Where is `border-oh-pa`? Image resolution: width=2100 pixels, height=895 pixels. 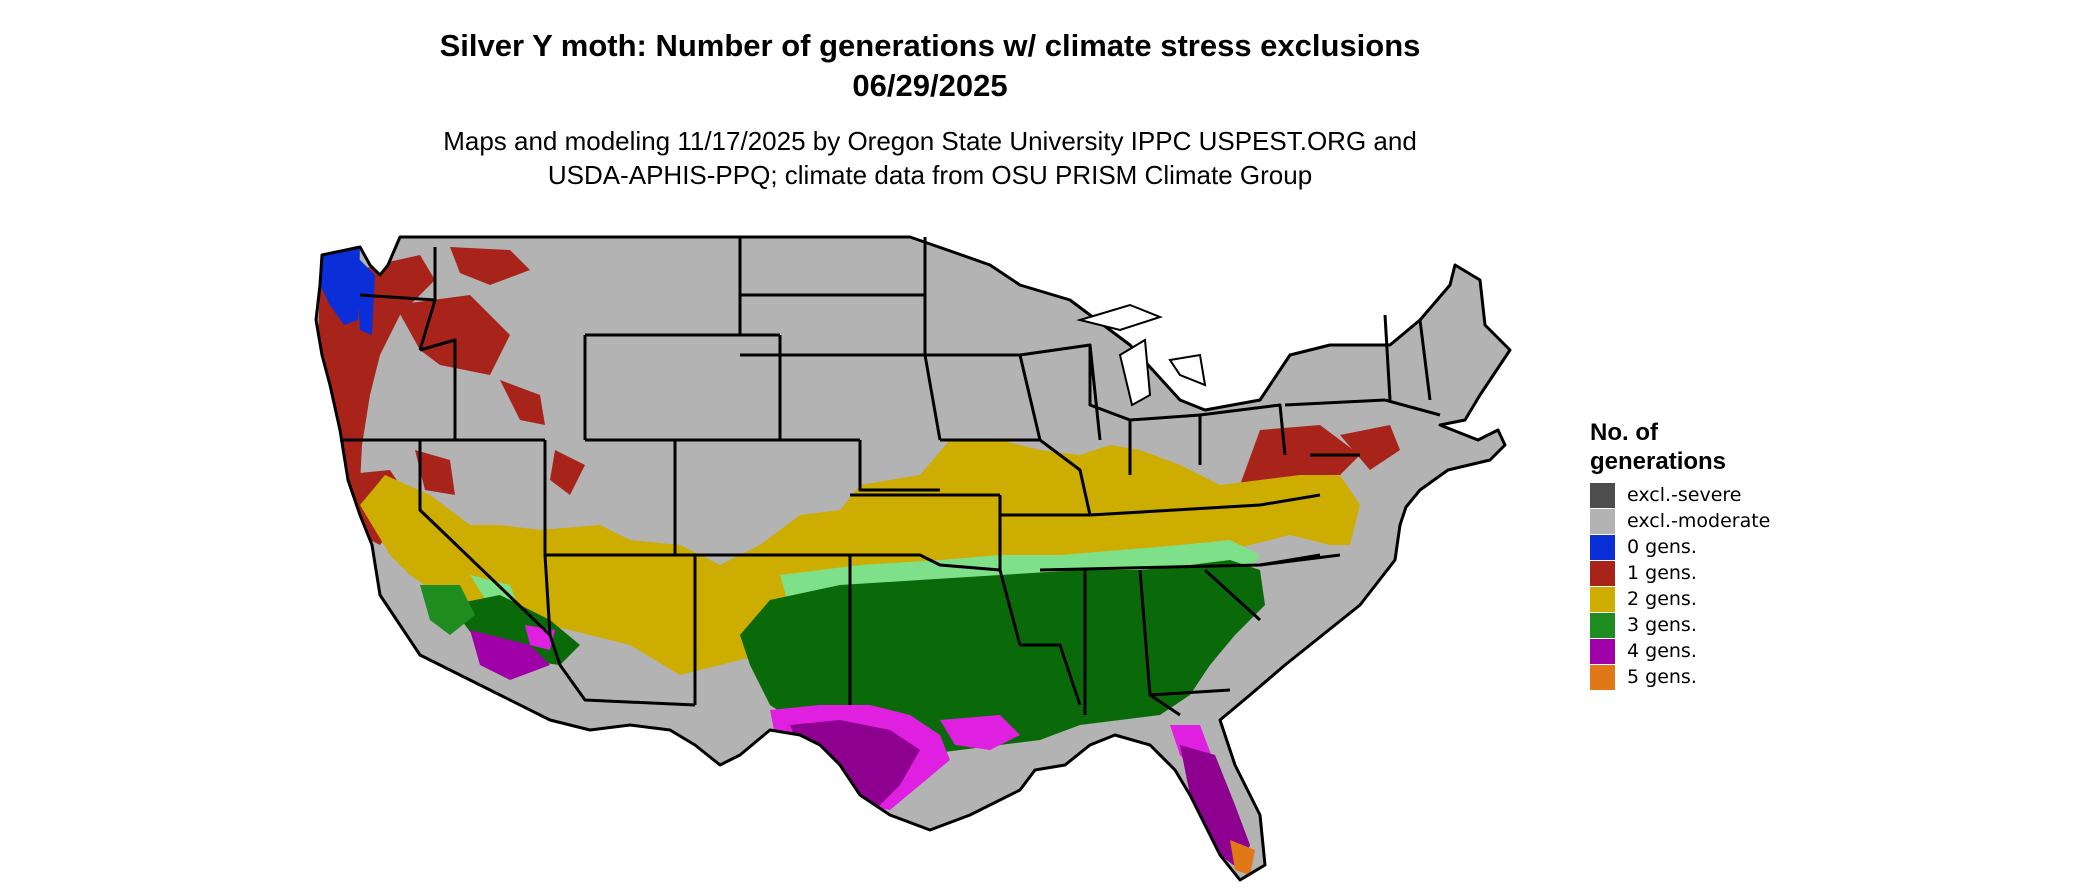
border-oh-pa is located at coordinates (1243, 429).